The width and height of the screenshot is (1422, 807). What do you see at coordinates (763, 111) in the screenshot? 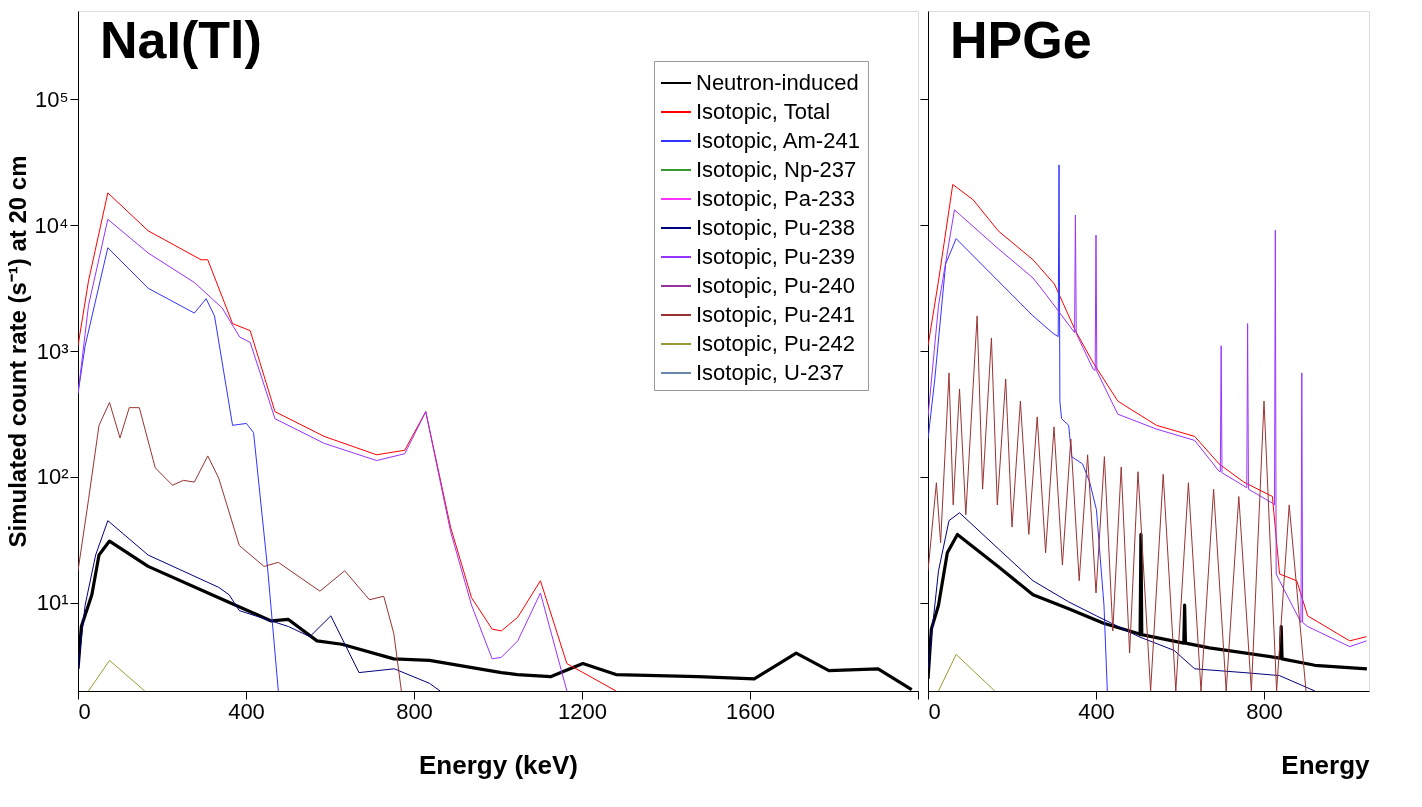
I see `legend-label: Isotopic, Total` at bounding box center [763, 111].